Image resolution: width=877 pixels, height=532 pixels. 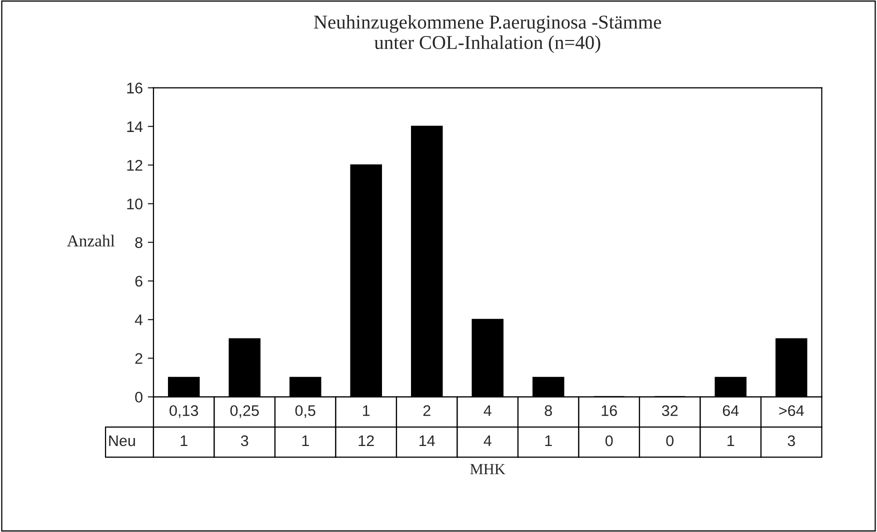 What do you see at coordinates (609, 410) in the screenshot?
I see `x-tick-label: 16` at bounding box center [609, 410].